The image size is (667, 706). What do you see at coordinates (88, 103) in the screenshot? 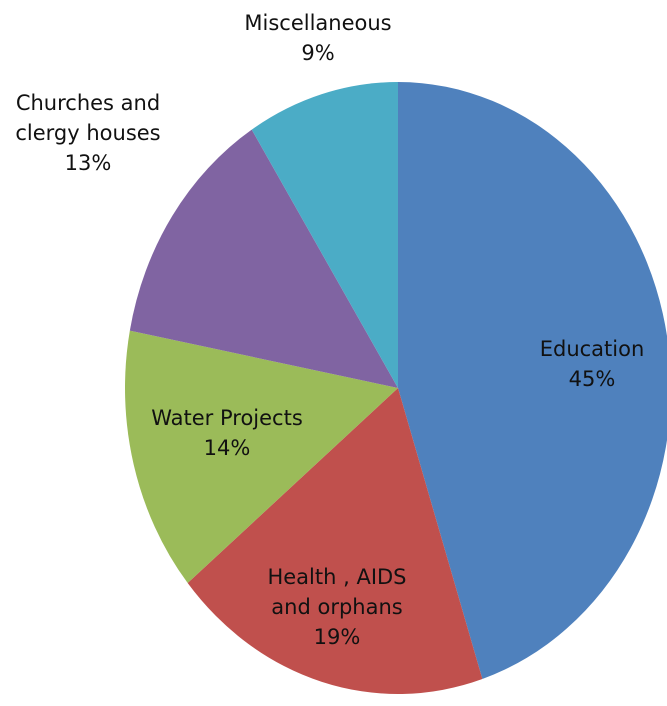
I see `slice-label-line: Churches and` at bounding box center [88, 103].